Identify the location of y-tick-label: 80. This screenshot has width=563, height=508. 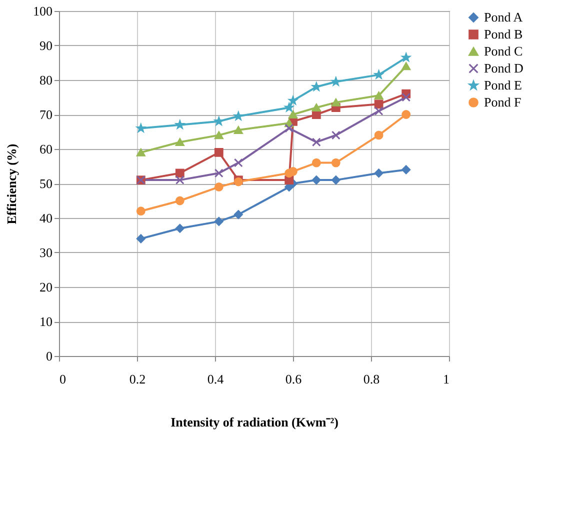
(46, 80).